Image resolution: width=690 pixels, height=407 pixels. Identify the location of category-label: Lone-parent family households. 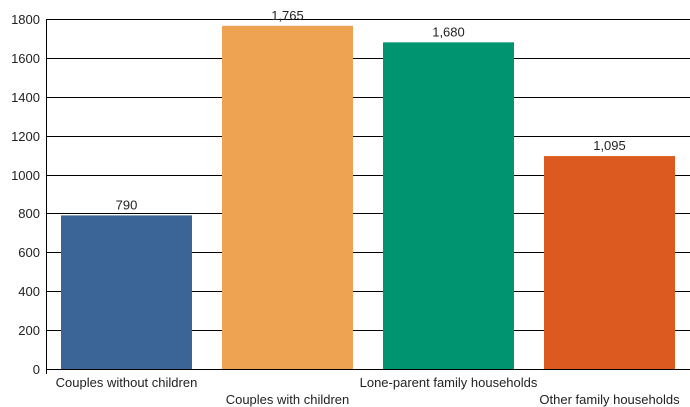
(449, 382).